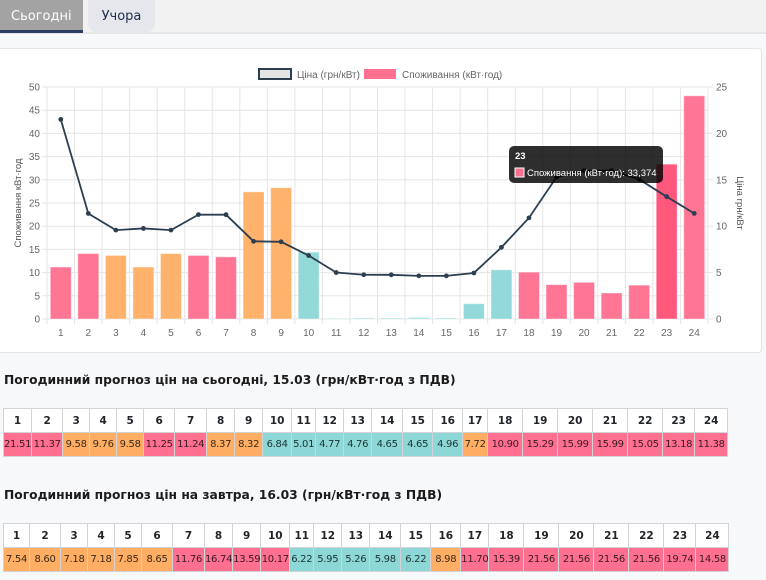 This screenshot has width=766, height=580. What do you see at coordinates (586, 164) in the screenshot?
I see `tooltip-box` at bounding box center [586, 164].